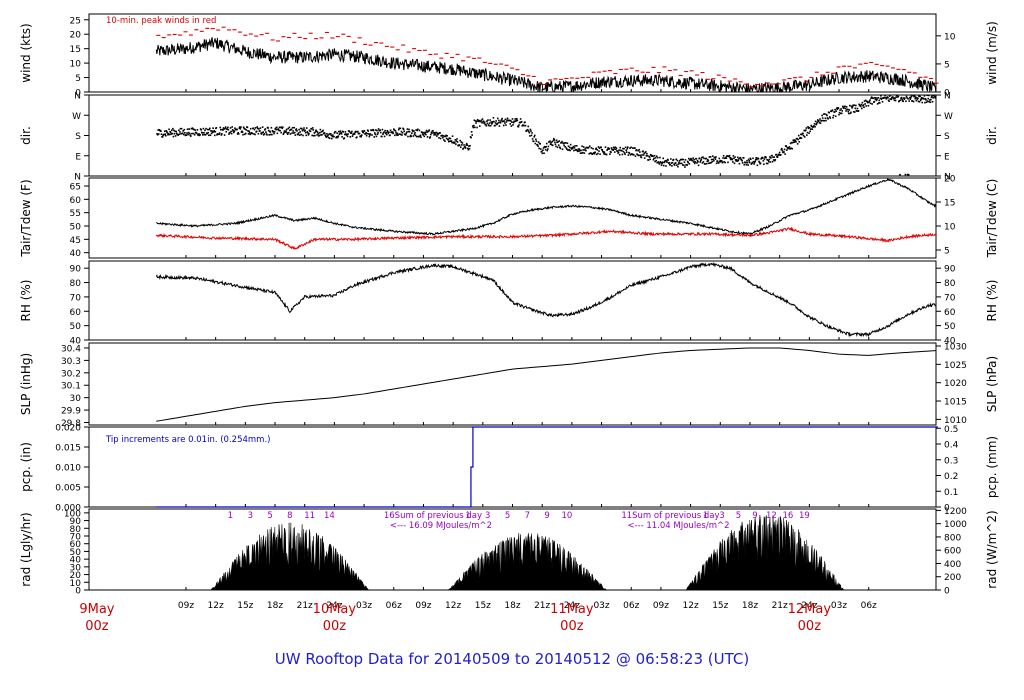  Describe the element at coordinates (364, 606) in the screenshot. I see `xtick-label: 03z` at that location.